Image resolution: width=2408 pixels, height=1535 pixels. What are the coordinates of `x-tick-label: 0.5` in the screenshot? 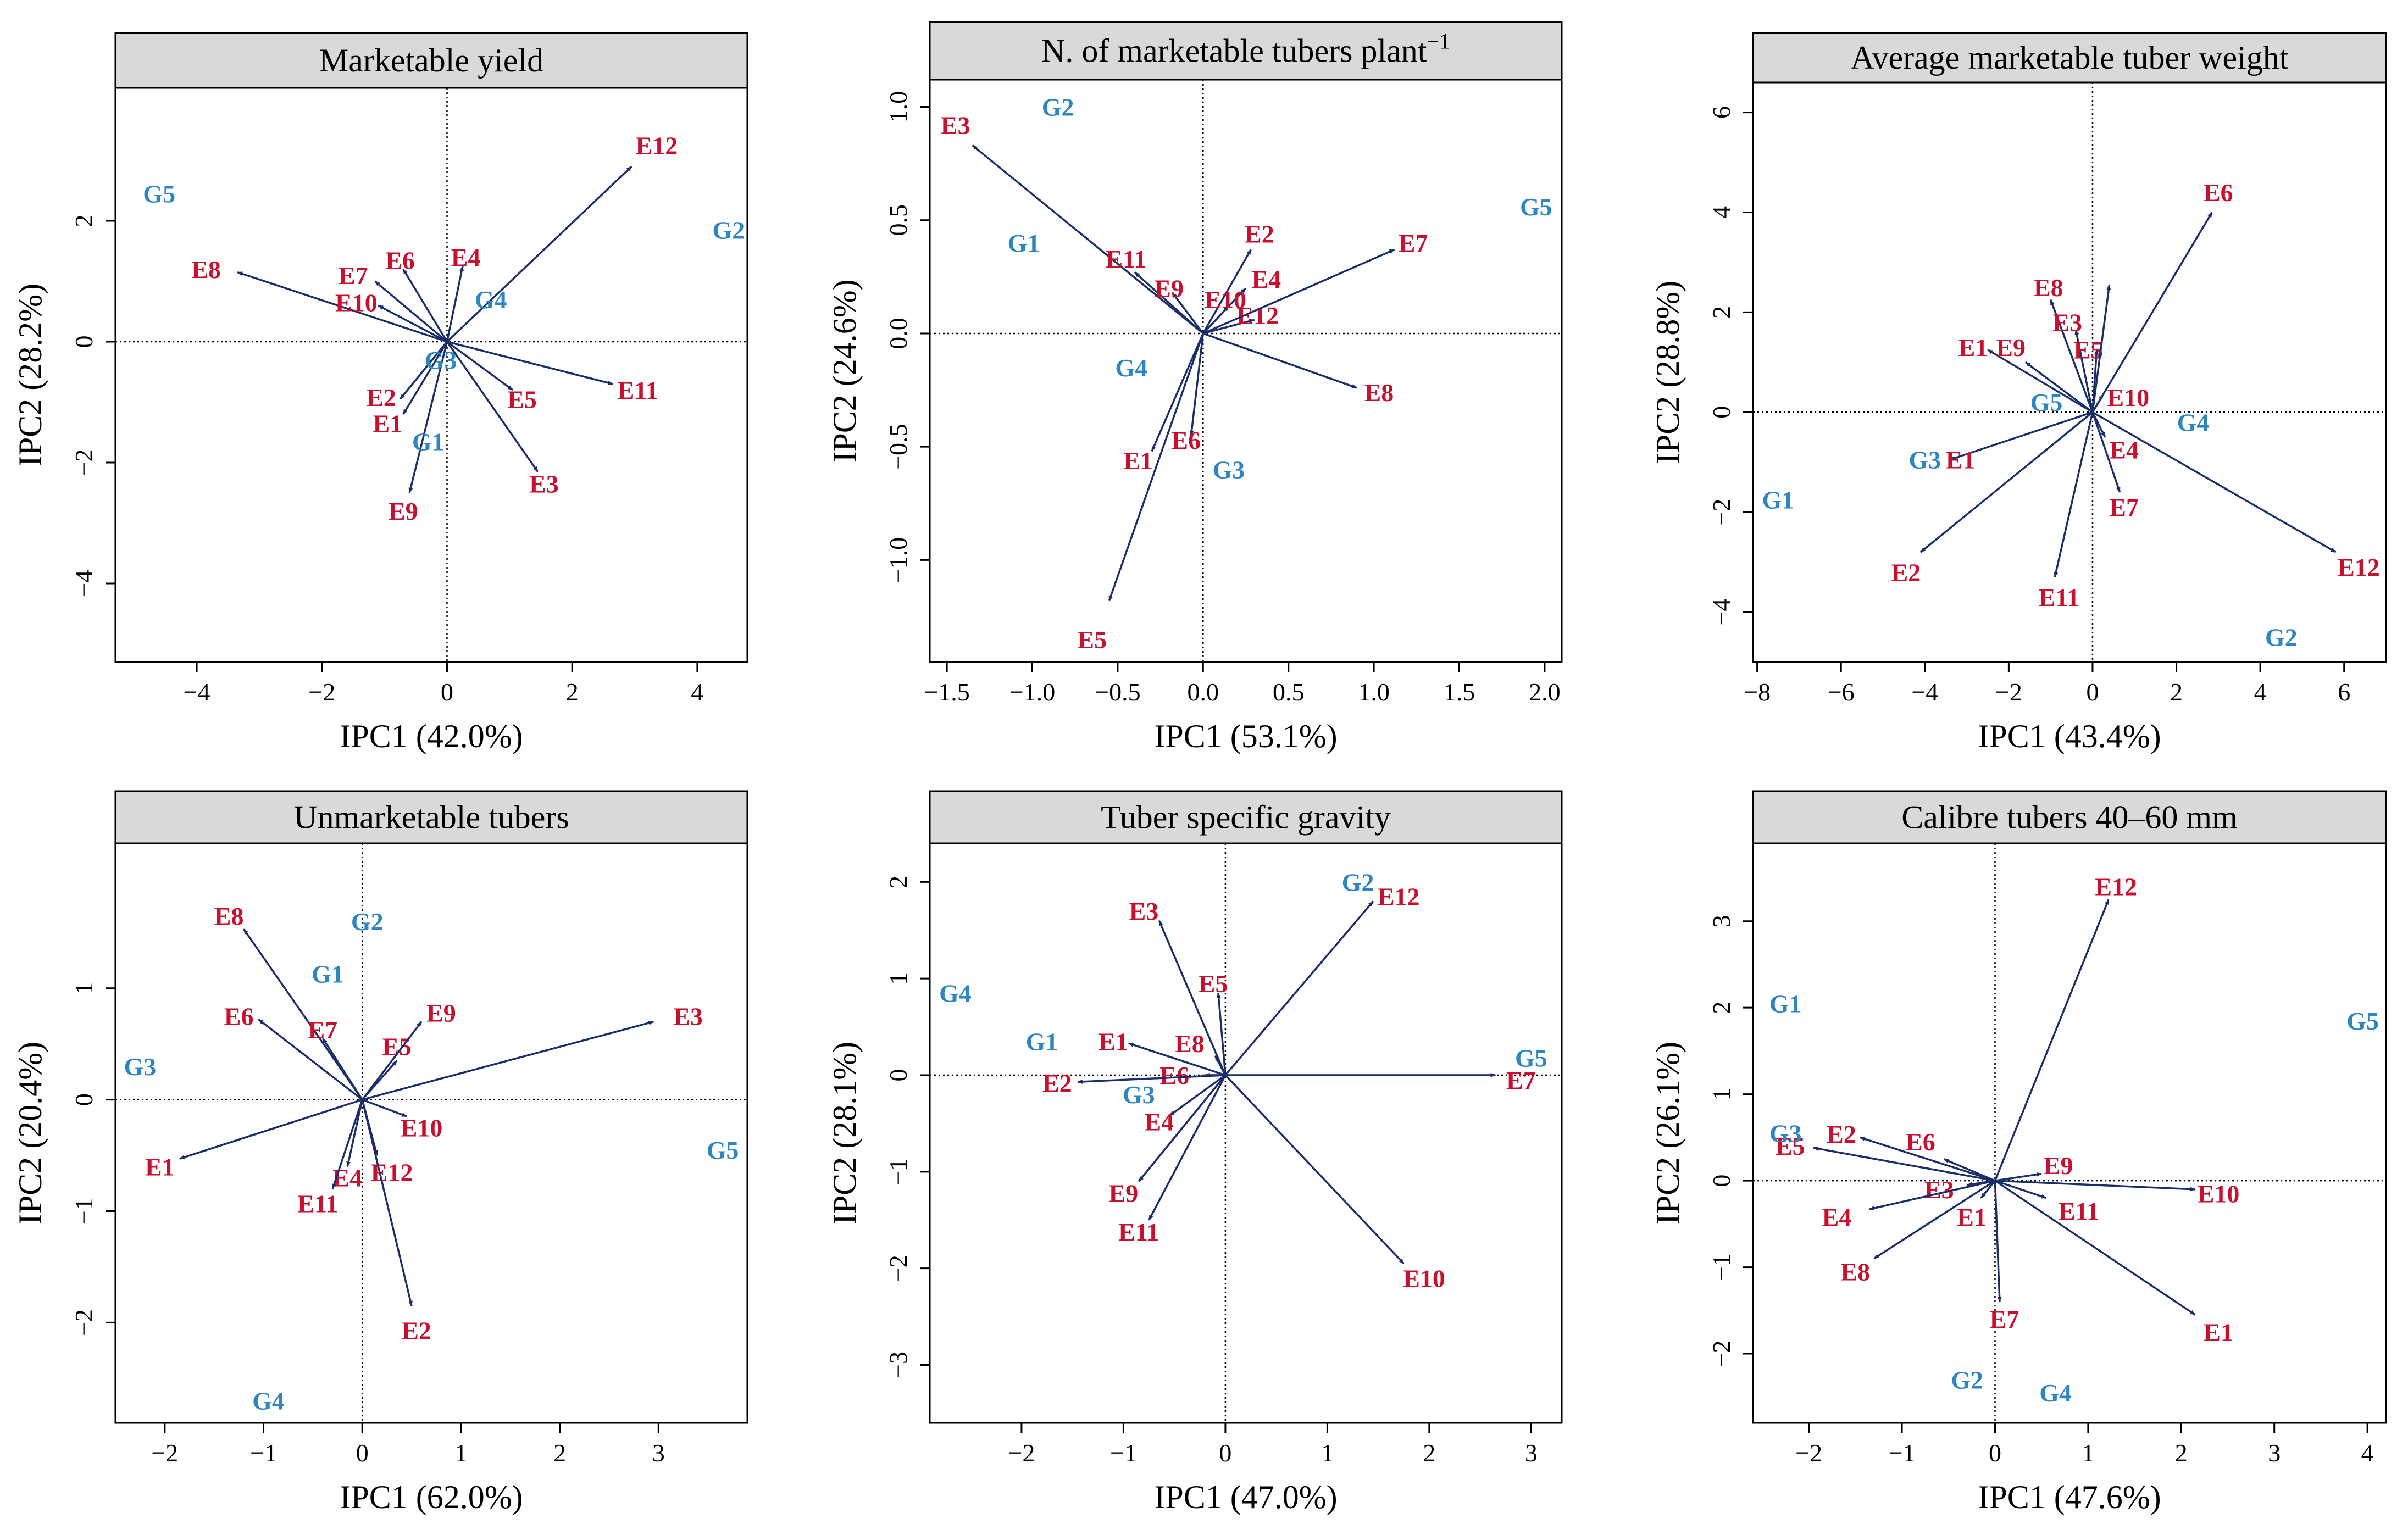 It's located at (1289, 692).